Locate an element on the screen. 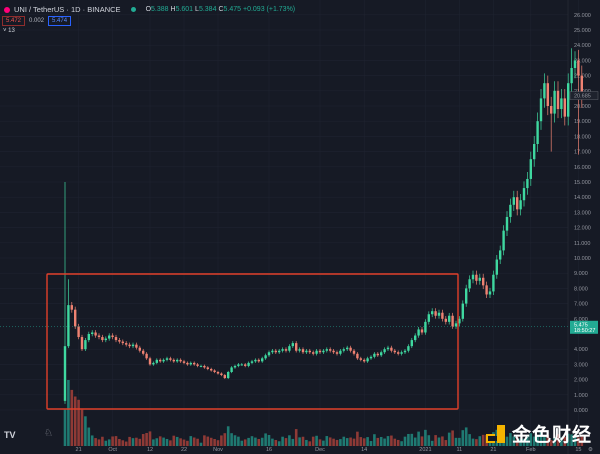 The image size is (600, 454). replay-icon: ♘ is located at coordinates (48, 433).